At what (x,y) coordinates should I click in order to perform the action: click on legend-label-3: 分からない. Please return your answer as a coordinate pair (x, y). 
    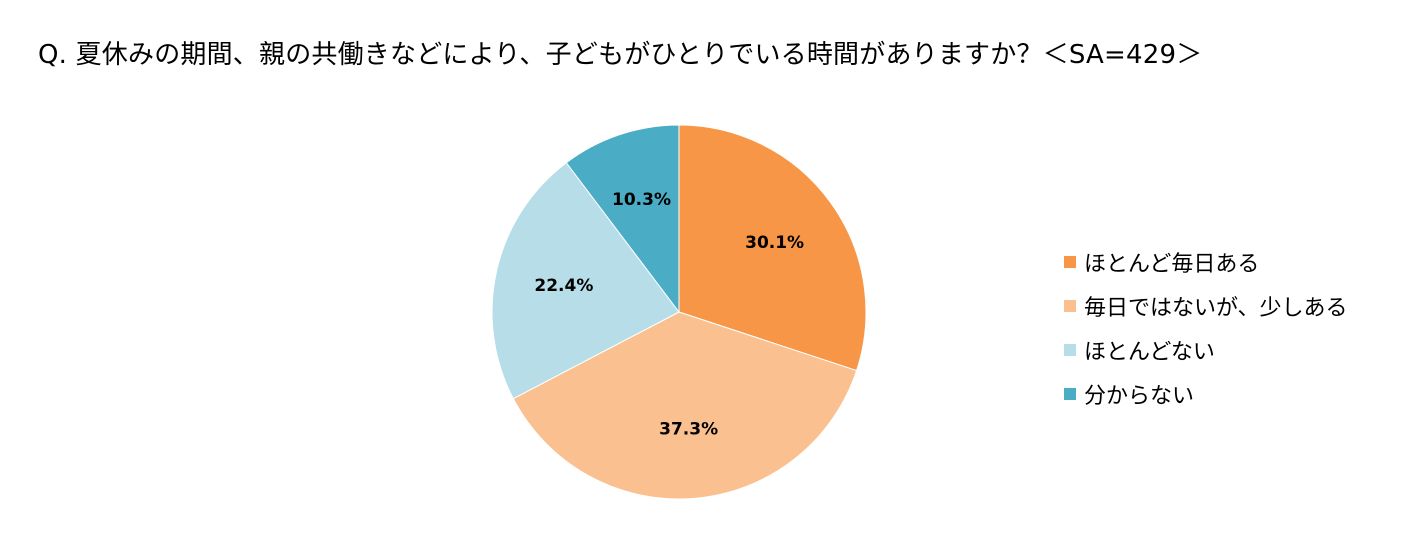
    Looking at the image, I should click on (1139, 396).